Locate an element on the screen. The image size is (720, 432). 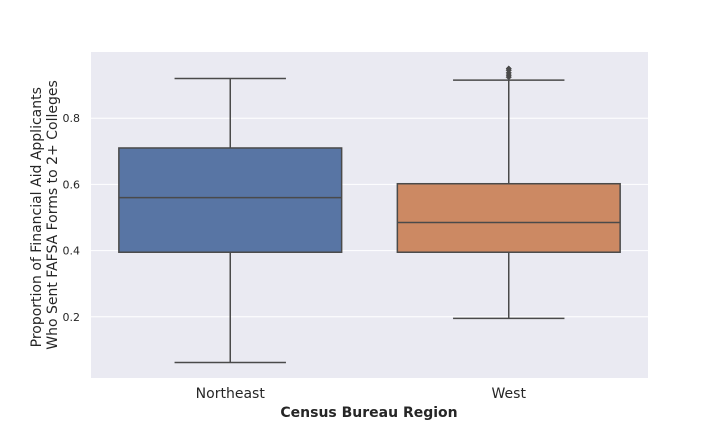
outlier-point is located at coordinates (508, 68).